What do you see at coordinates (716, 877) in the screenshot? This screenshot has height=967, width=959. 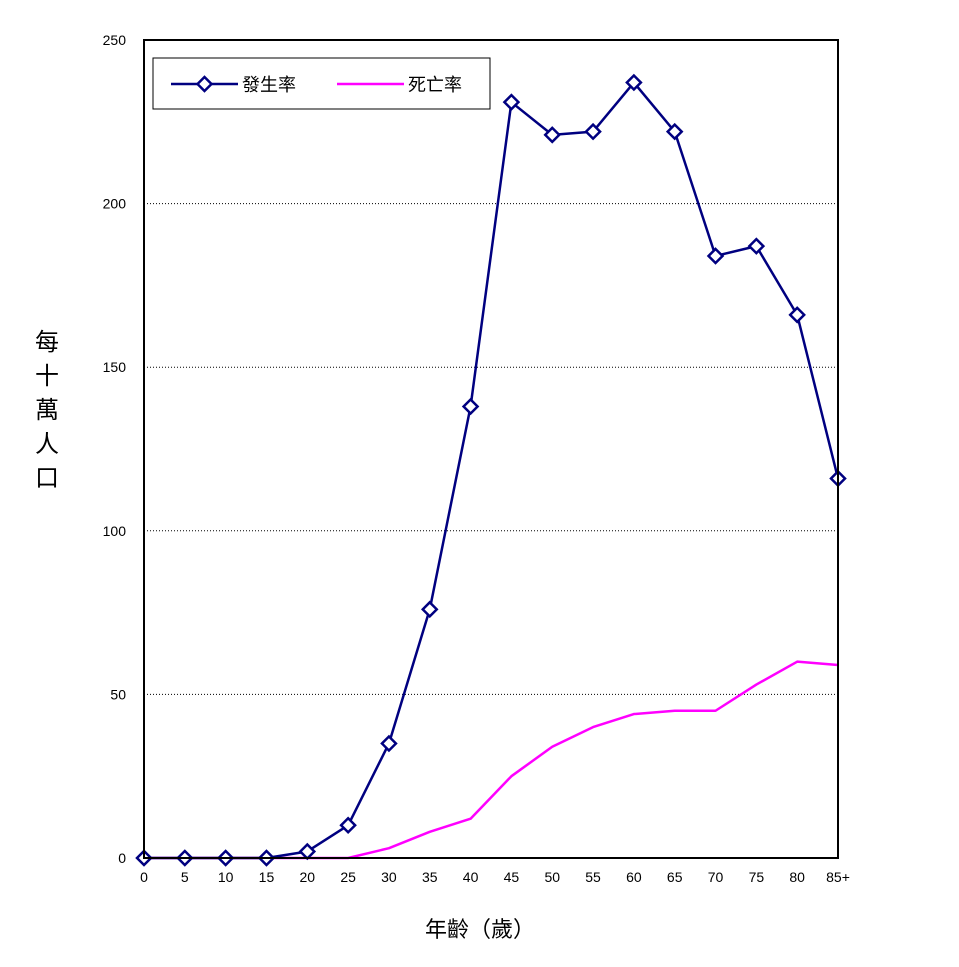 I see `x-tick-label: 70` at bounding box center [716, 877].